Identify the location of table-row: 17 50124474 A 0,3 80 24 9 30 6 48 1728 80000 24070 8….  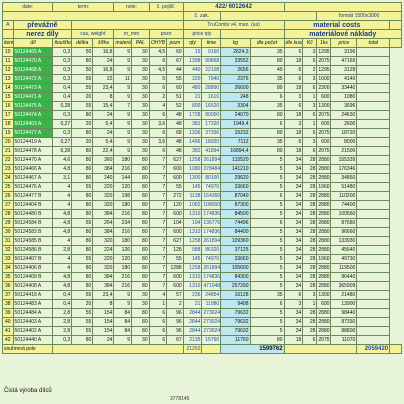
(202, 115).